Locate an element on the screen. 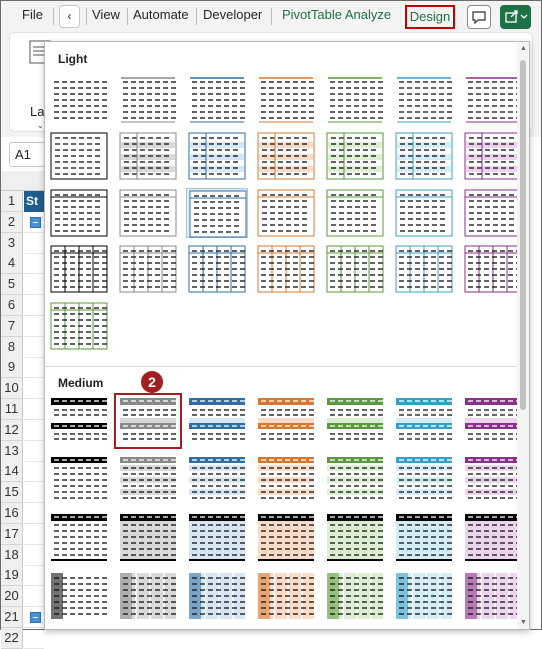 This screenshot has height=649, width=542. share-button is located at coordinates (515, 17).